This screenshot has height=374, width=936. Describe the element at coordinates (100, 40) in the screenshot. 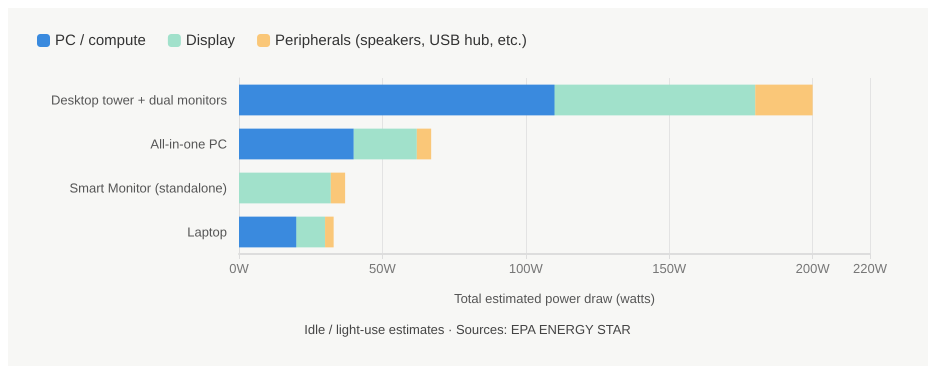

I see `legend-label: PC / compute` at that location.